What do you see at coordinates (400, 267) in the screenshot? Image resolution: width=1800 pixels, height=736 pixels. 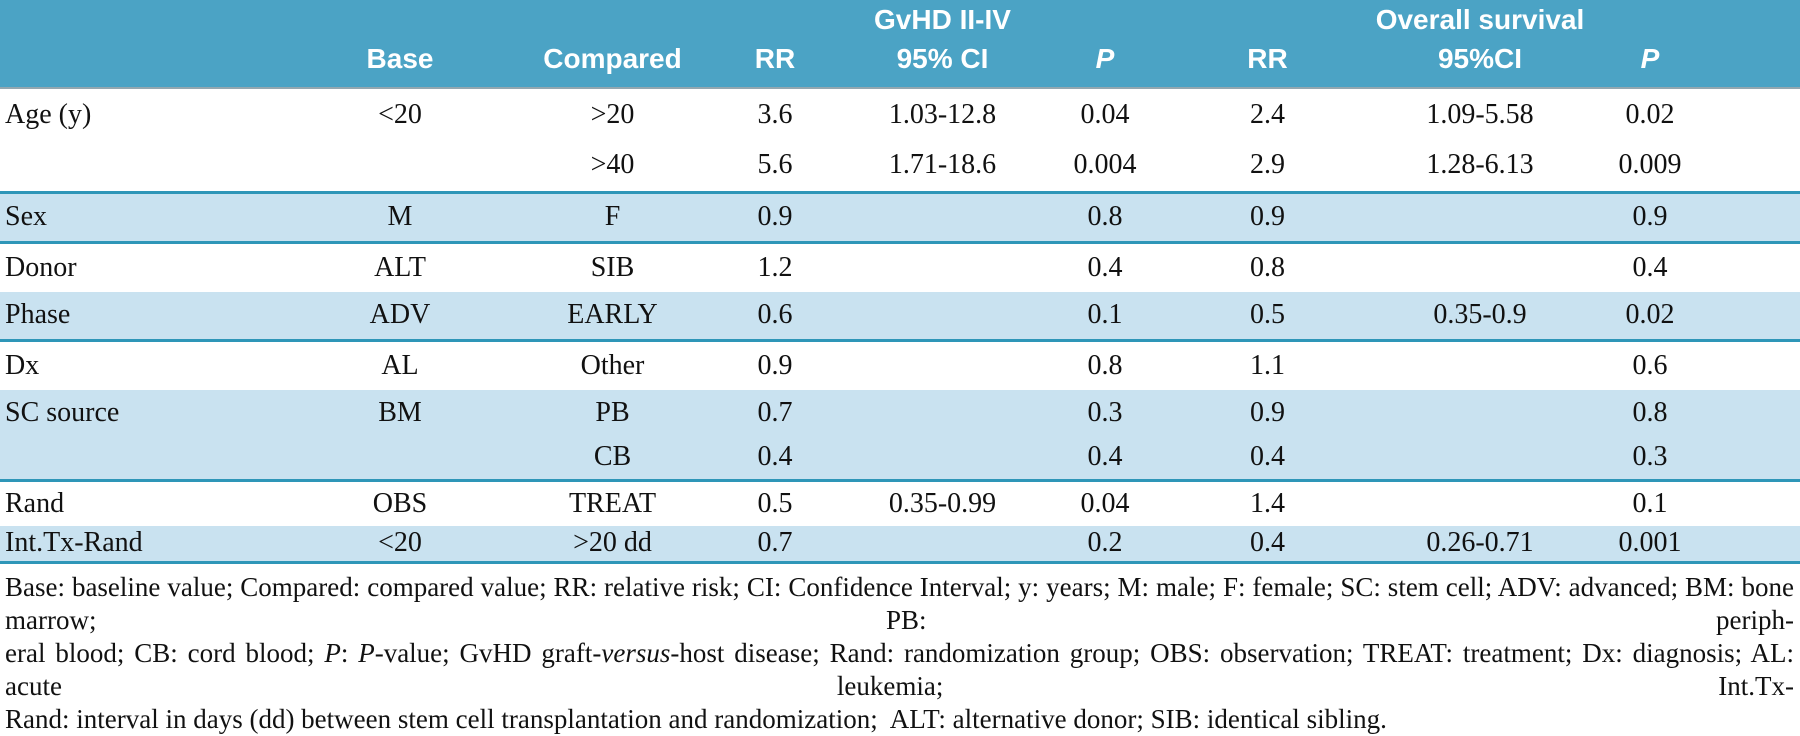 I see `cell-base: ALT` at bounding box center [400, 267].